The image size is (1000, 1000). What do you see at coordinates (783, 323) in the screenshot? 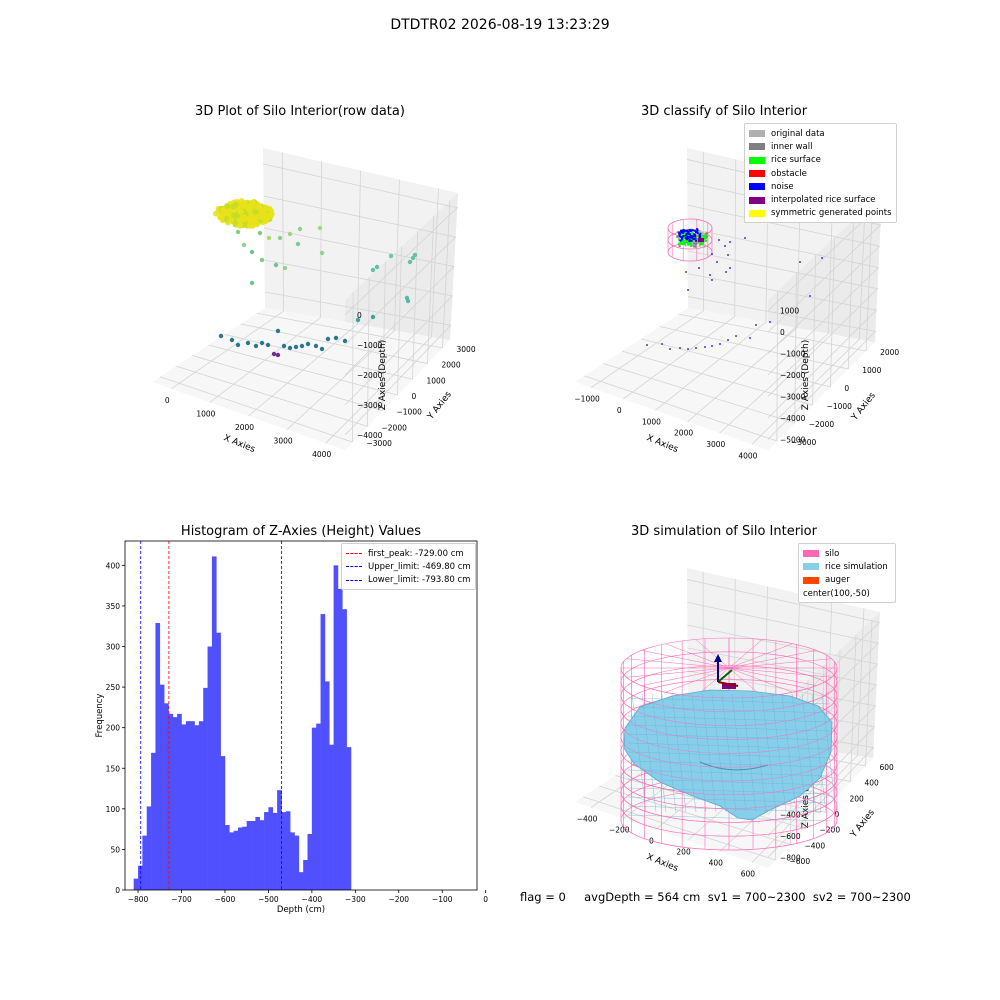
I see `p2-z-grid` at bounding box center [783, 323].